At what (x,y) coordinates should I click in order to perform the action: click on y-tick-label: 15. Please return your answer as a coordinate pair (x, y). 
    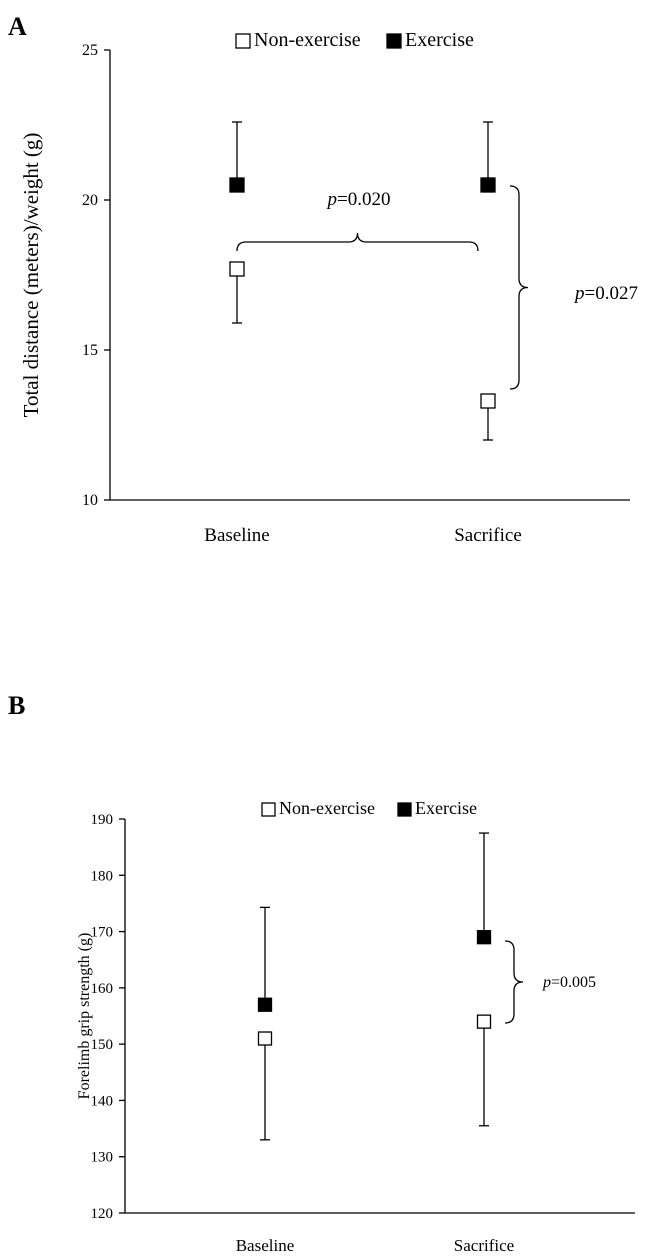
    Looking at the image, I should click on (90, 350).